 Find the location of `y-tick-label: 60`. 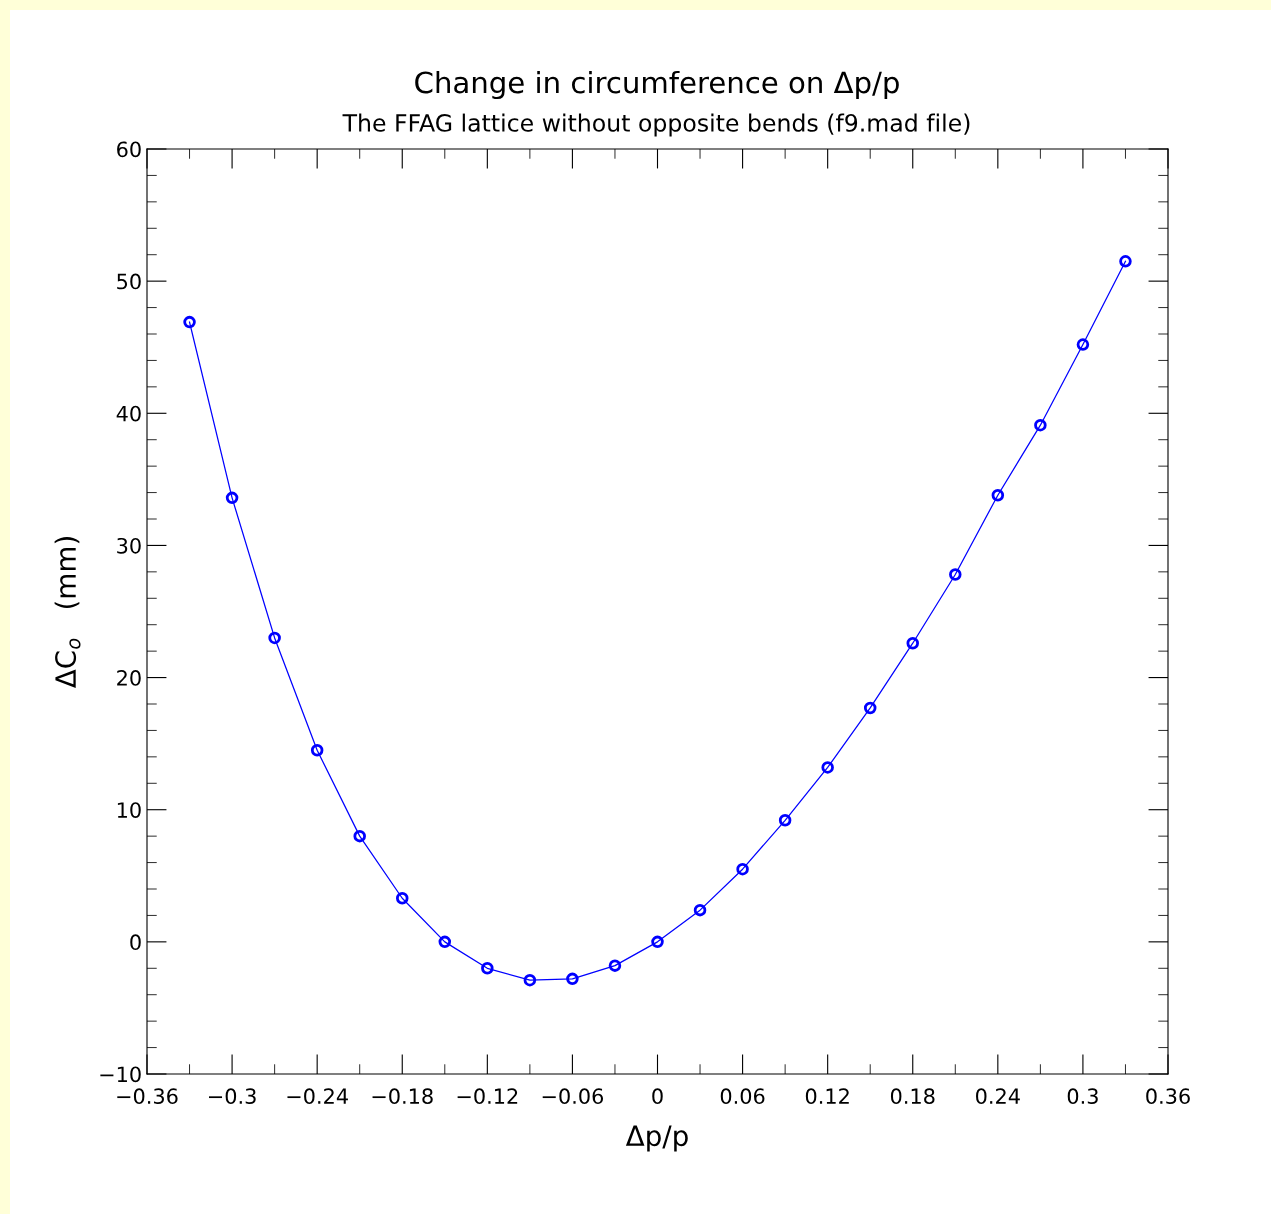

y-tick-label: 60 is located at coordinates (129, 149).